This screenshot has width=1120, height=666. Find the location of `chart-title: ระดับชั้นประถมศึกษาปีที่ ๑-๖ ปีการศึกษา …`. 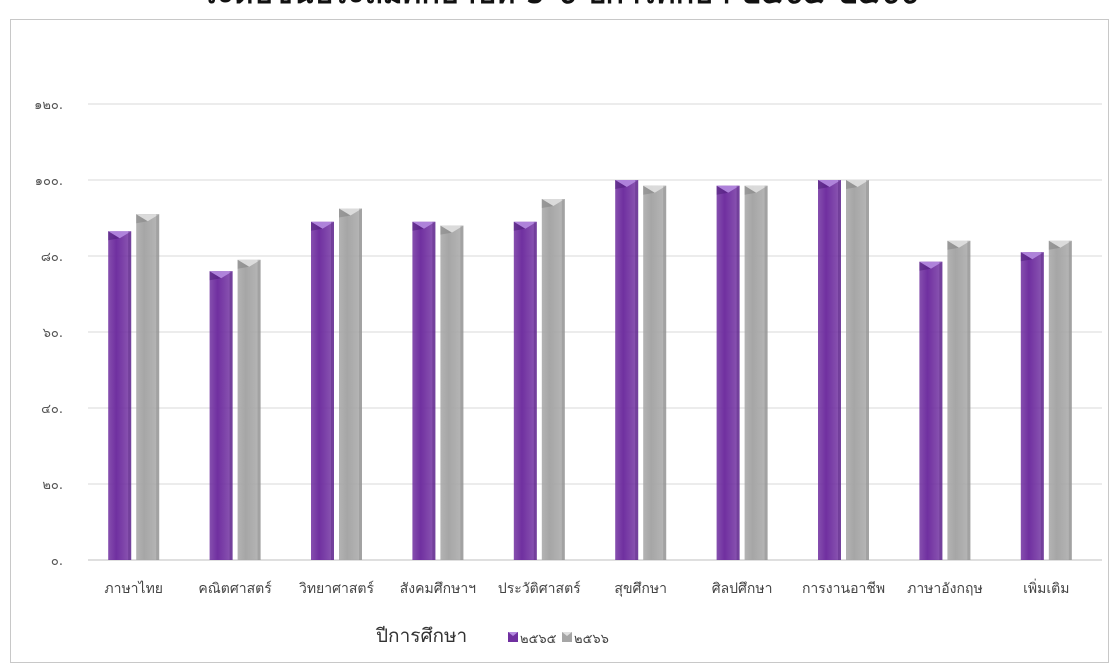

chart-title: ระดับชั้นประถมศึกษาปีที่ ๑-๖ ปีการศึกษา … is located at coordinates (560, 8).